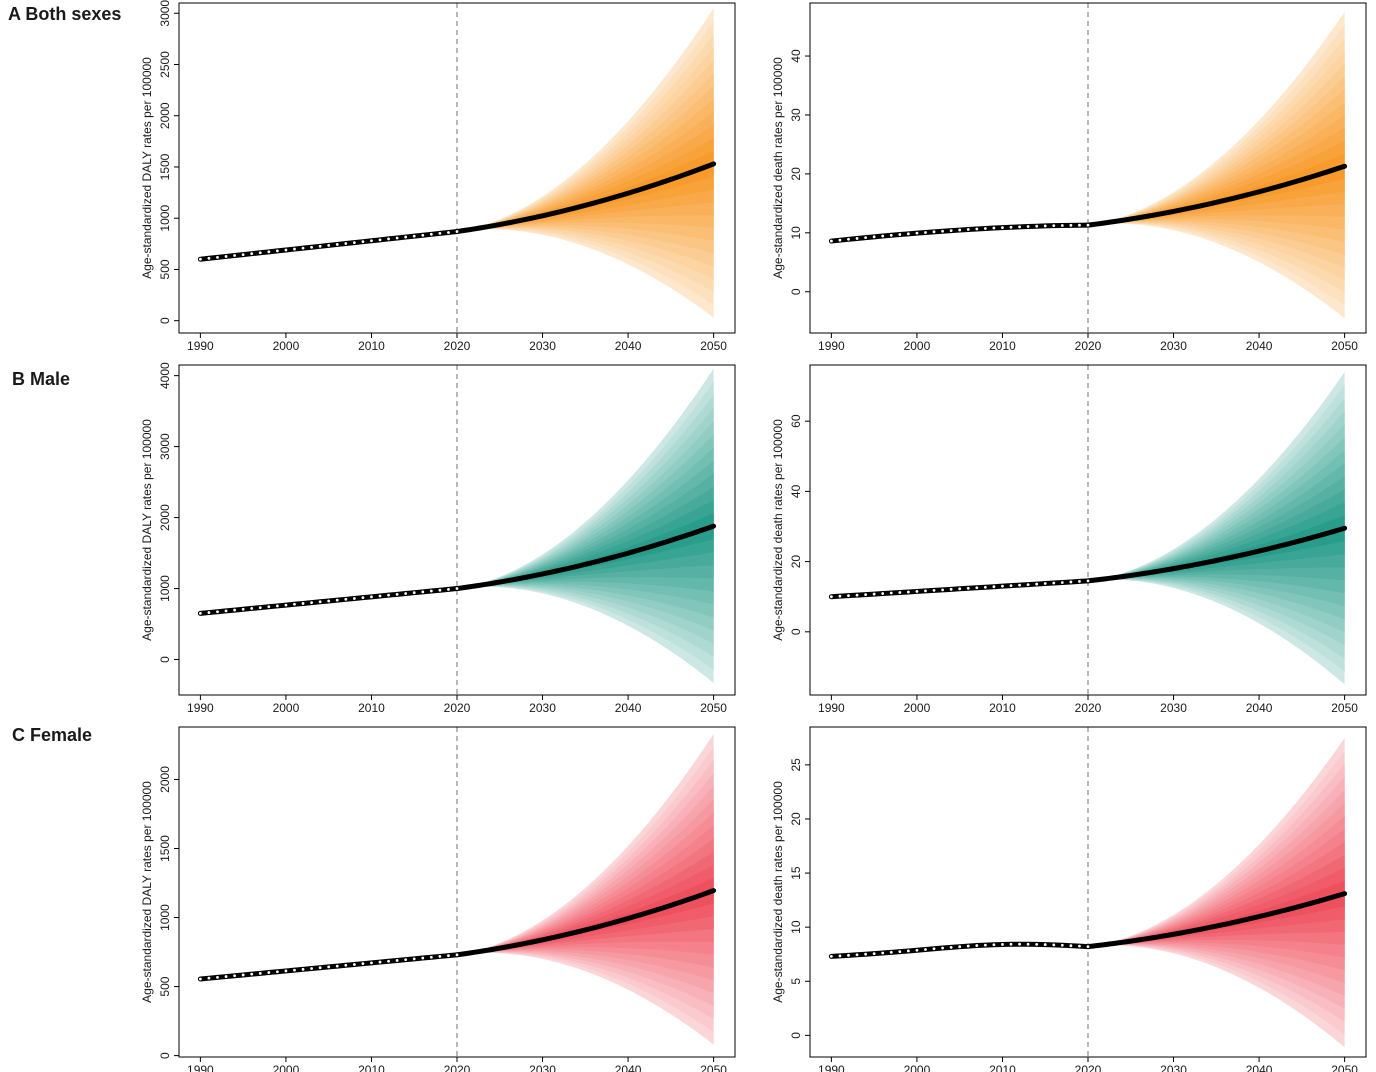  I want to click on forecast-band, so click(585, 916).